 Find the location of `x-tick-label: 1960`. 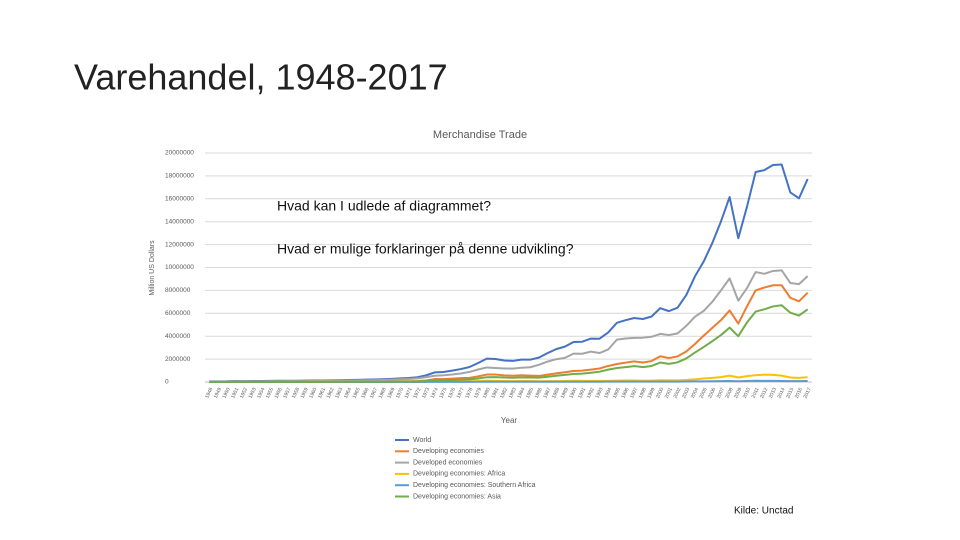

x-tick-label: 1960 is located at coordinates (313, 393).